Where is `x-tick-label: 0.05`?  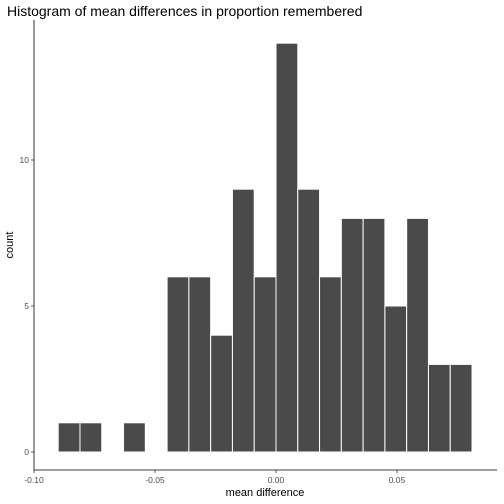 x-tick-label: 0.05 is located at coordinates (397, 480).